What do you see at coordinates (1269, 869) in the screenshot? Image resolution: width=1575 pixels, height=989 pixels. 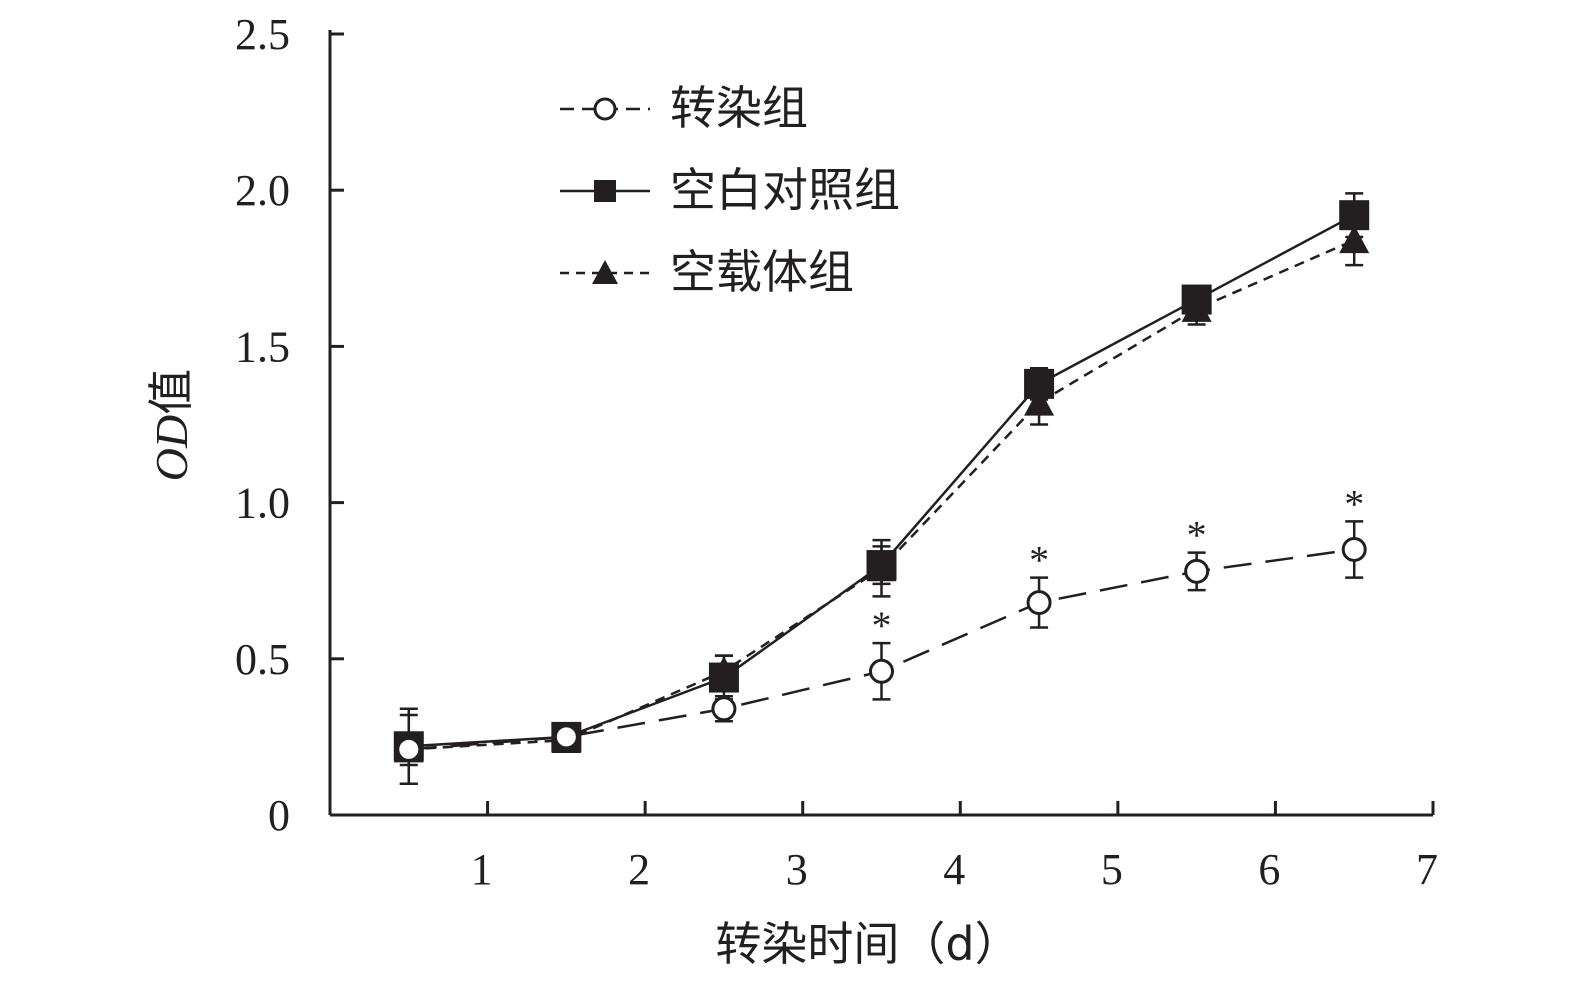 I see `x-tick-label: 6` at bounding box center [1269, 869].